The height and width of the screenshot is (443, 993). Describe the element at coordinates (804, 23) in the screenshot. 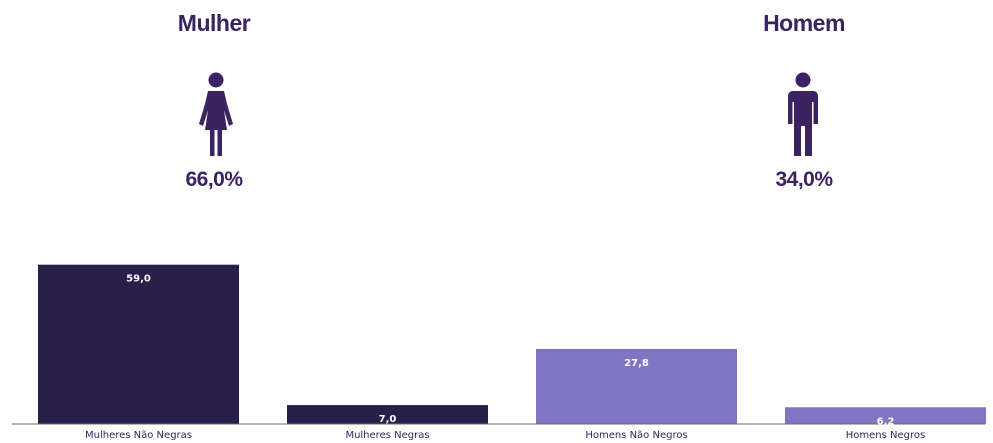

I see `male-title: Homem` at that location.